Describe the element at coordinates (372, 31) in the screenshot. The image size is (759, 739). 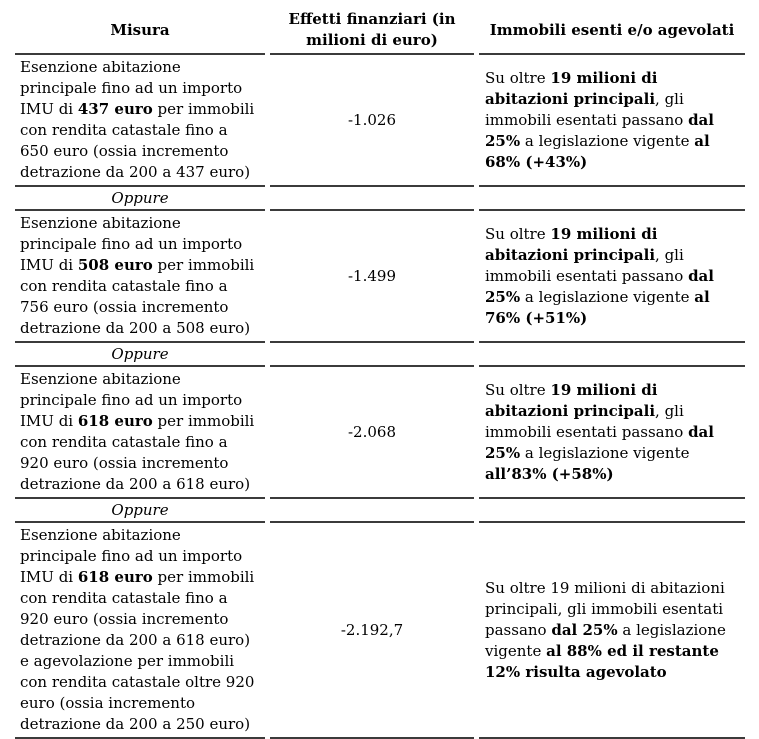
I see `header-effetti-finanziari: Effetti finanziari (in milioni di euro)` at that location.